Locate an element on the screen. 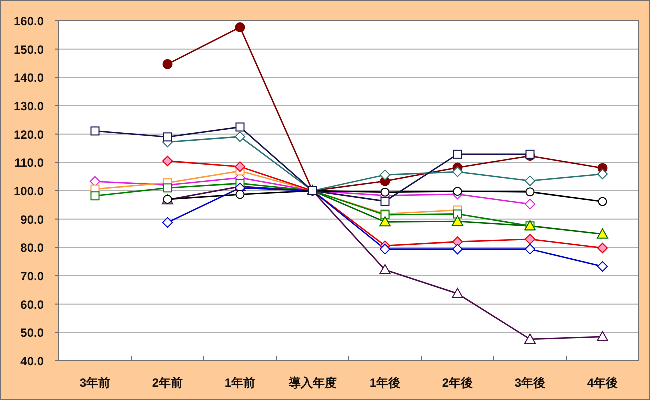 The width and height of the screenshot is (650, 400). y-tick-label: 120.0 is located at coordinates (29, 135).